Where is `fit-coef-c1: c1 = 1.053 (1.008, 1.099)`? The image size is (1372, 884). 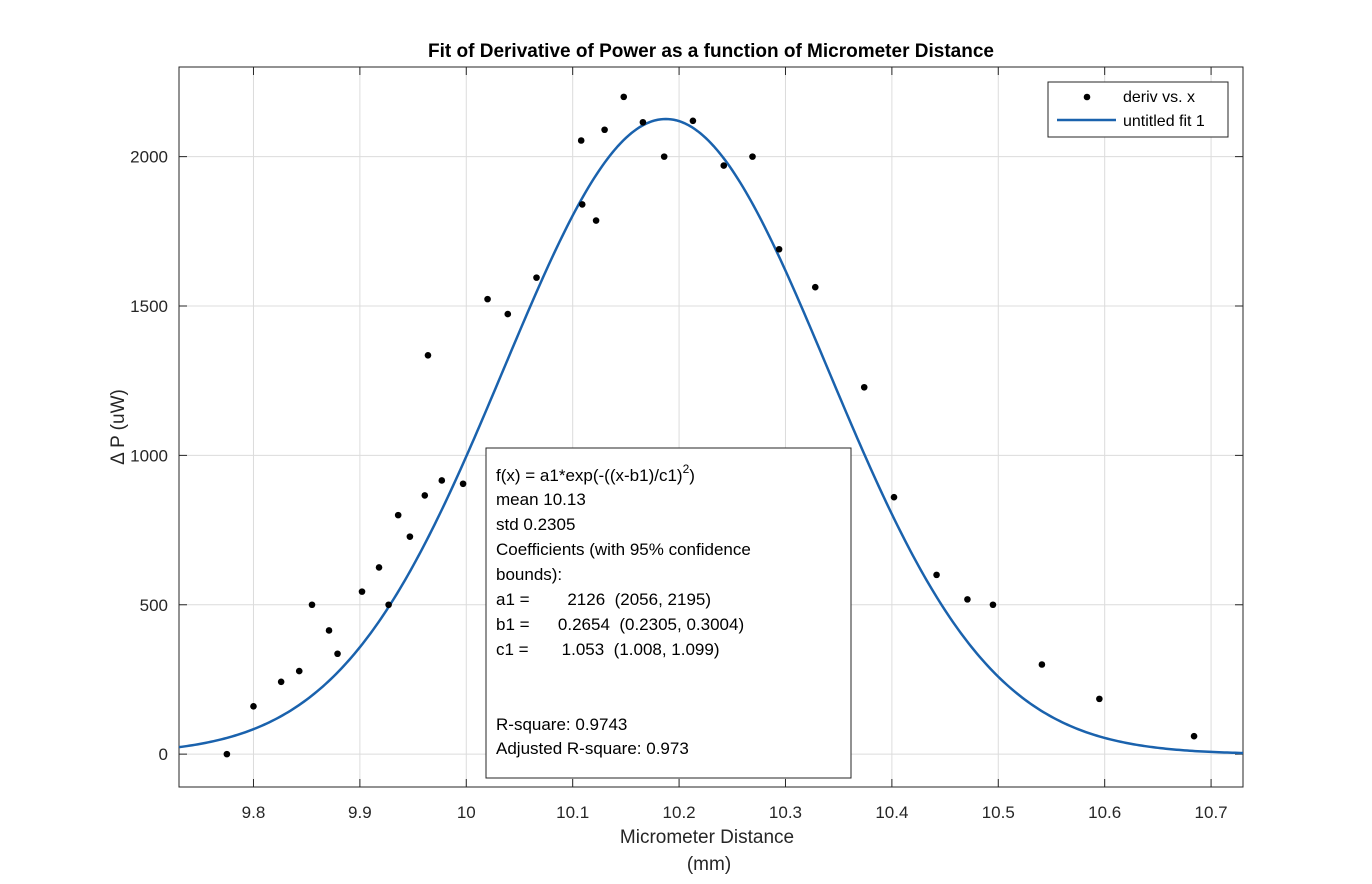 fit-coef-c1: c1 = 1.053 (1.008, 1.099) is located at coordinates (608, 649).